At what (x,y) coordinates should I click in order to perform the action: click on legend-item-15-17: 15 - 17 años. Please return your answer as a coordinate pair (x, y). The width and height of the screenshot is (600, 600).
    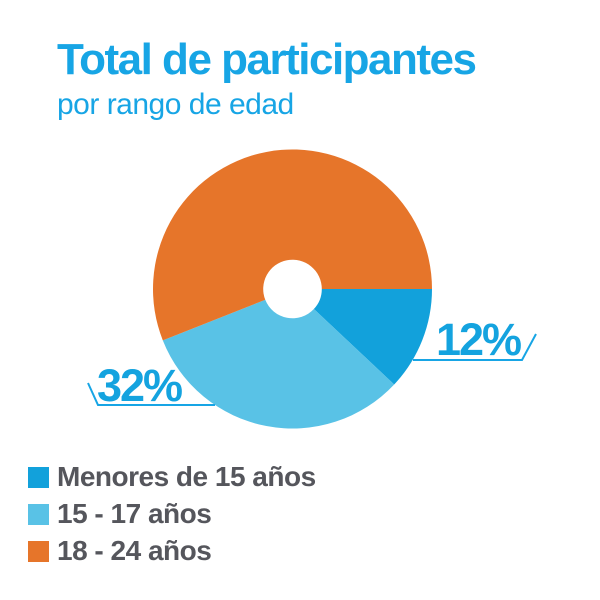
    Looking at the image, I should click on (172, 513).